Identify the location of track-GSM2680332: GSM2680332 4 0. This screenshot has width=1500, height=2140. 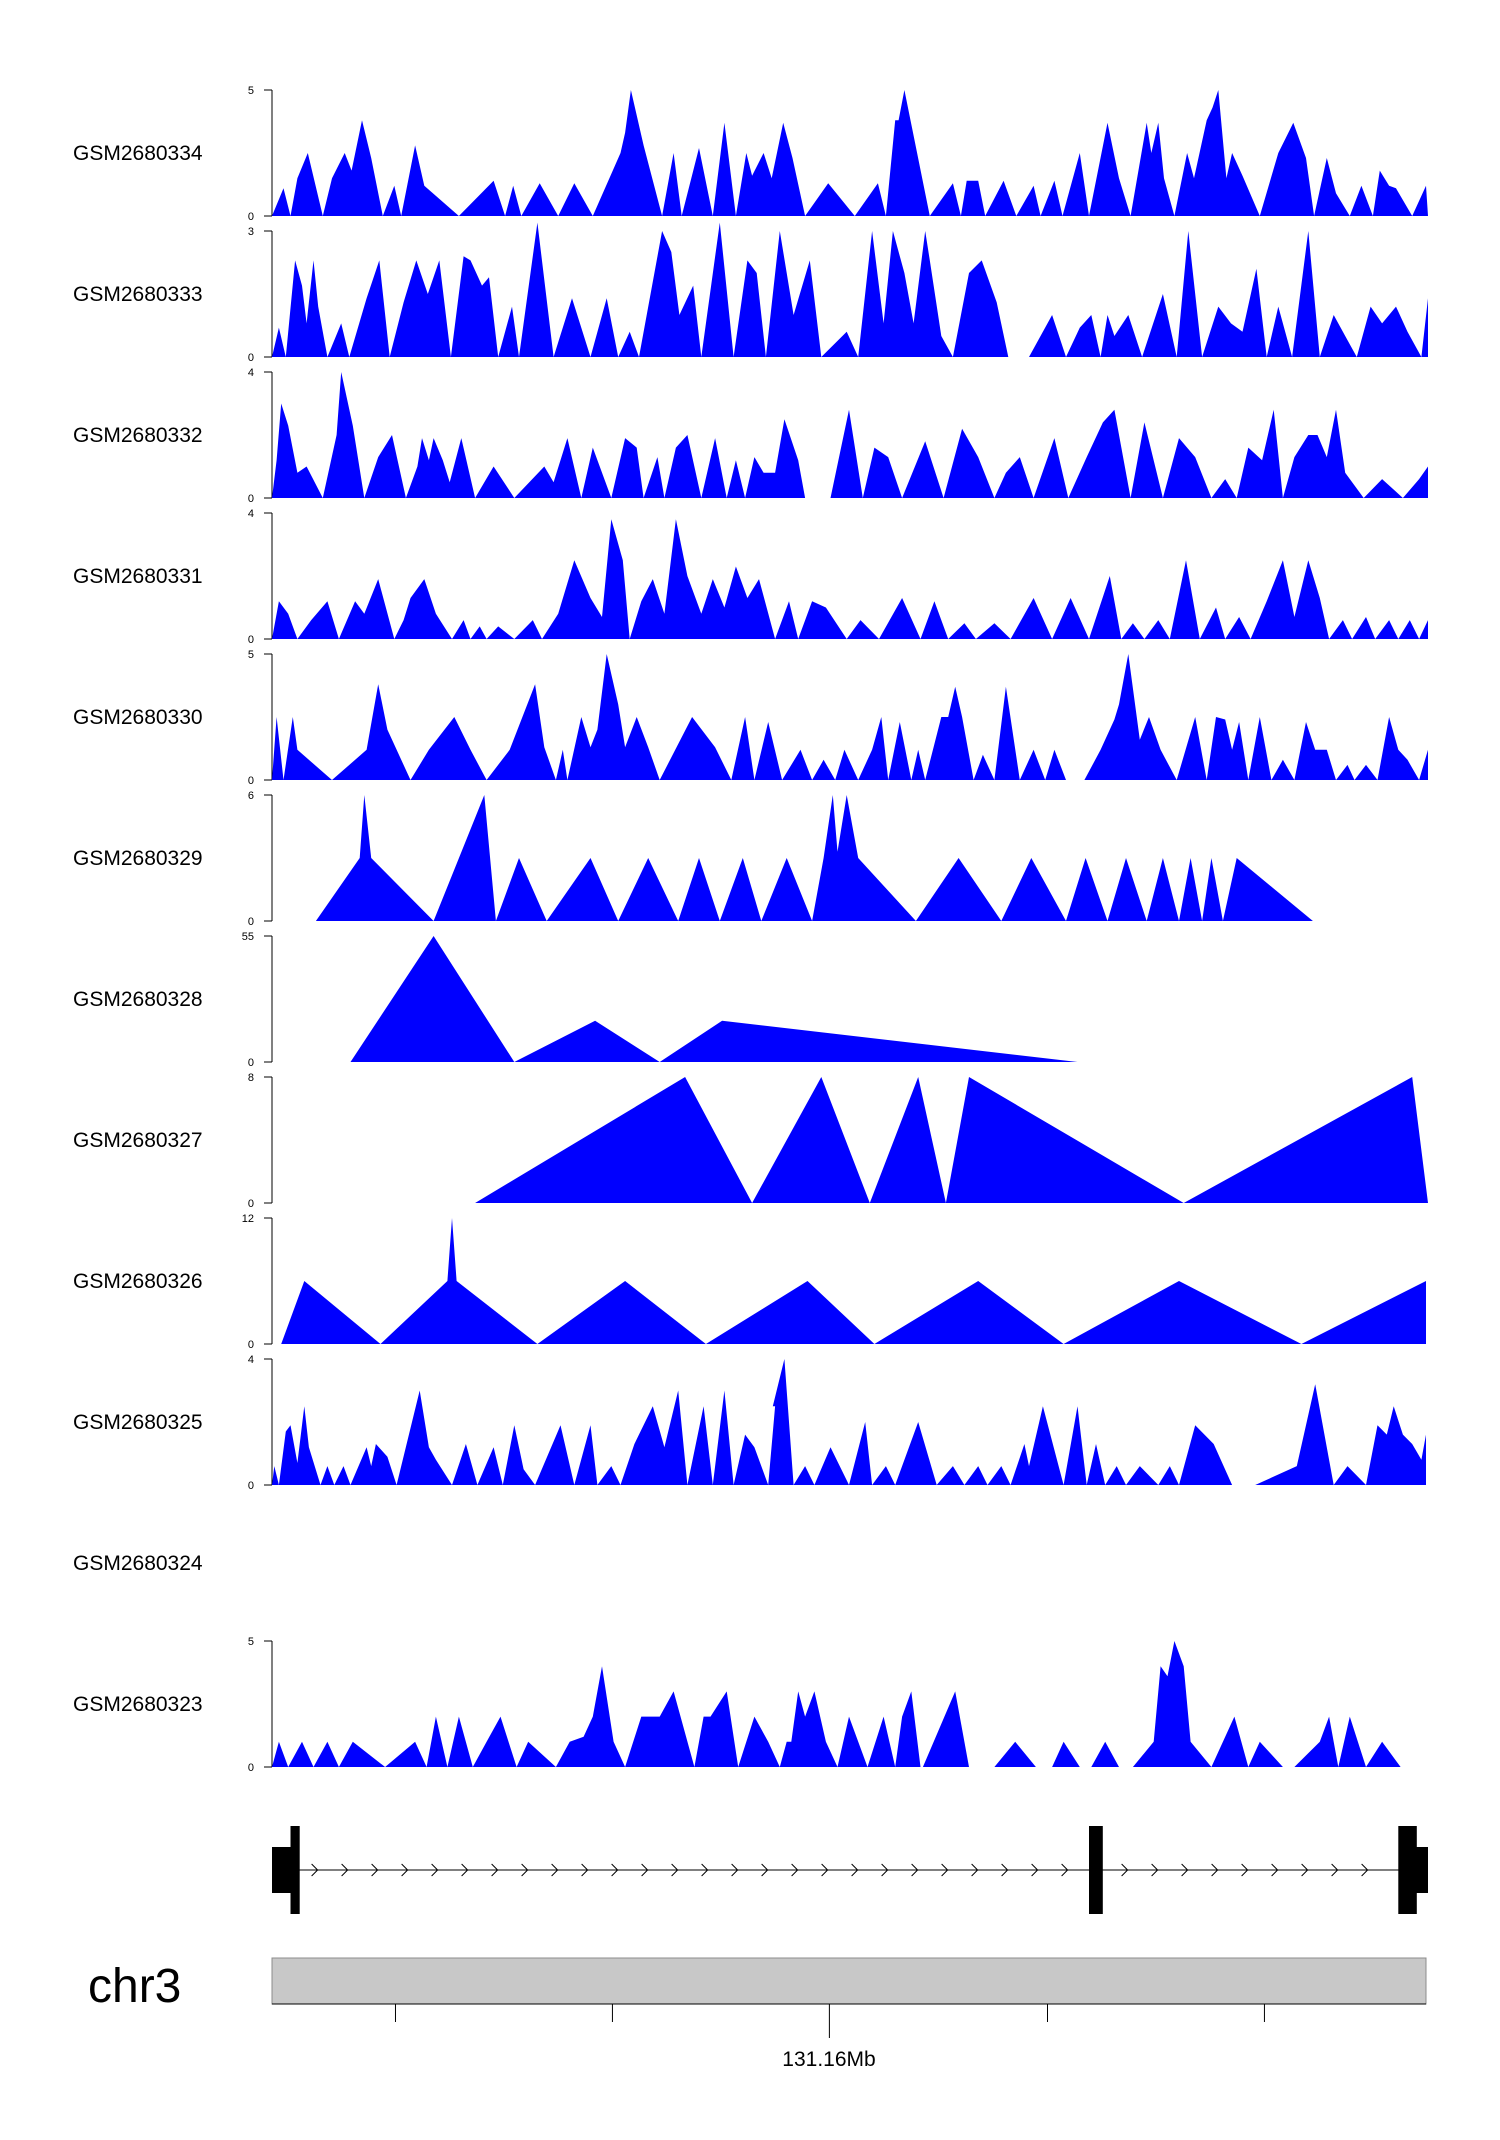
(750, 436).